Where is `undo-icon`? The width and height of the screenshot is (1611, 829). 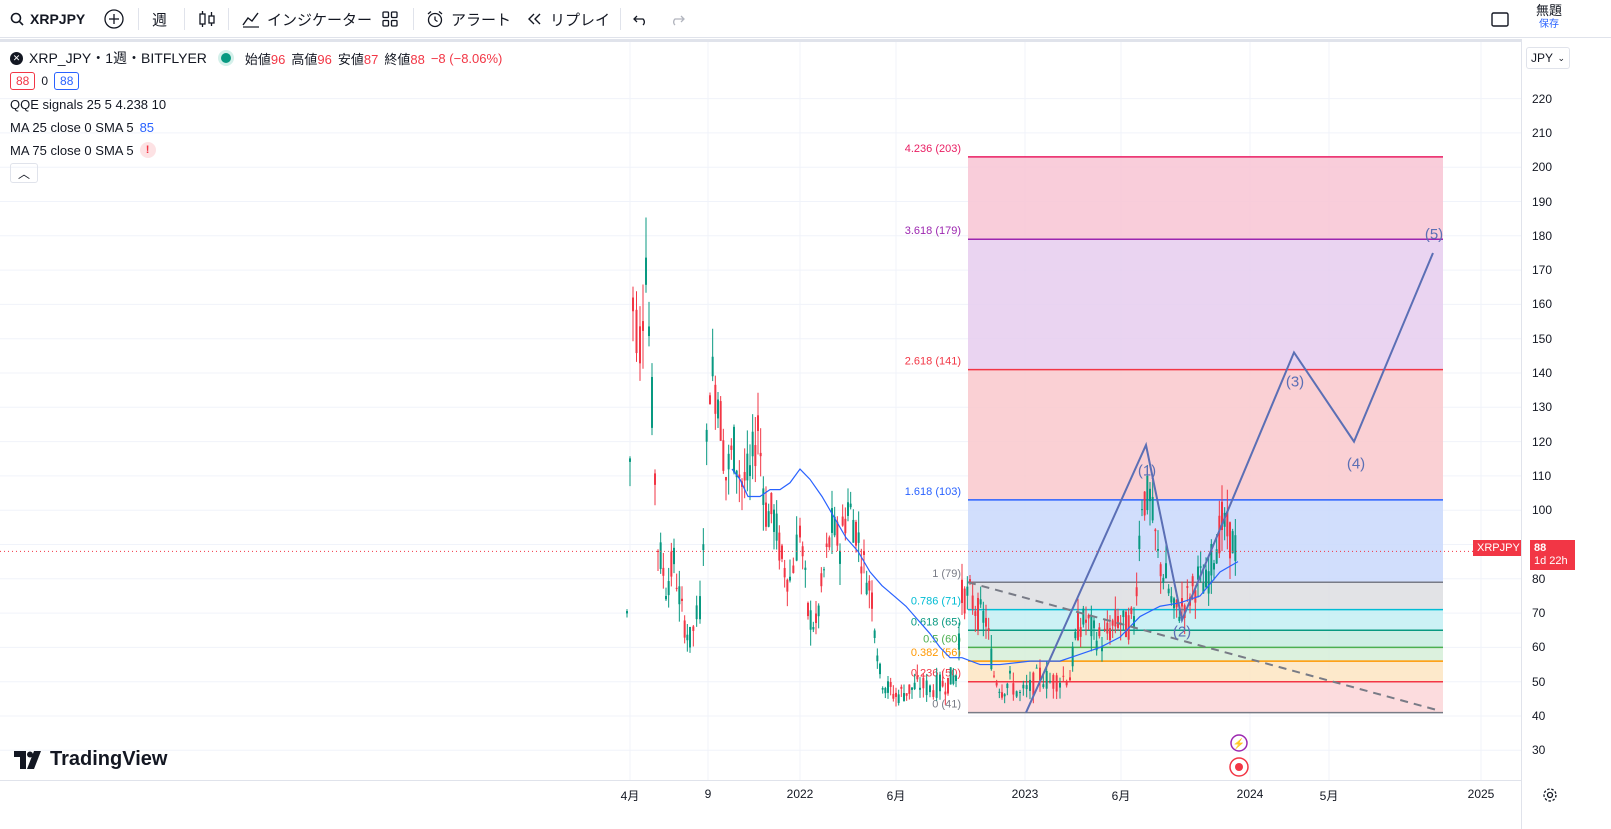 undo-icon is located at coordinates (639, 20).